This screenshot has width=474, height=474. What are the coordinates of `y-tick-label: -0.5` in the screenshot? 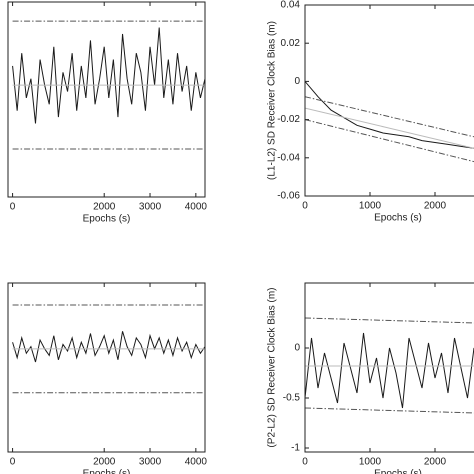 It's located at (292, 398).